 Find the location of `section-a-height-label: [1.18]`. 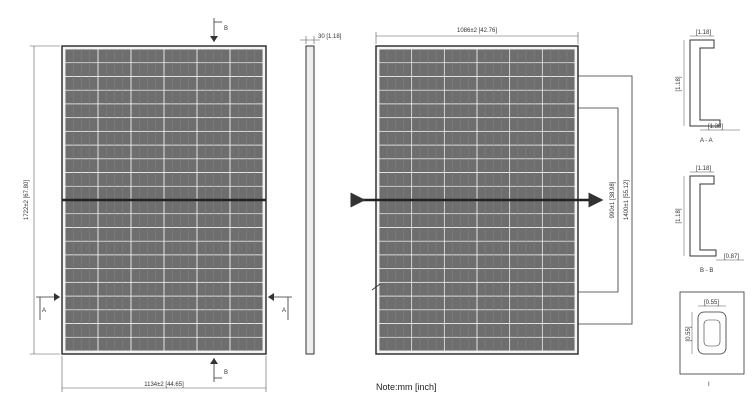

section-a-height-label: [1.18] is located at coordinates (679, 83).